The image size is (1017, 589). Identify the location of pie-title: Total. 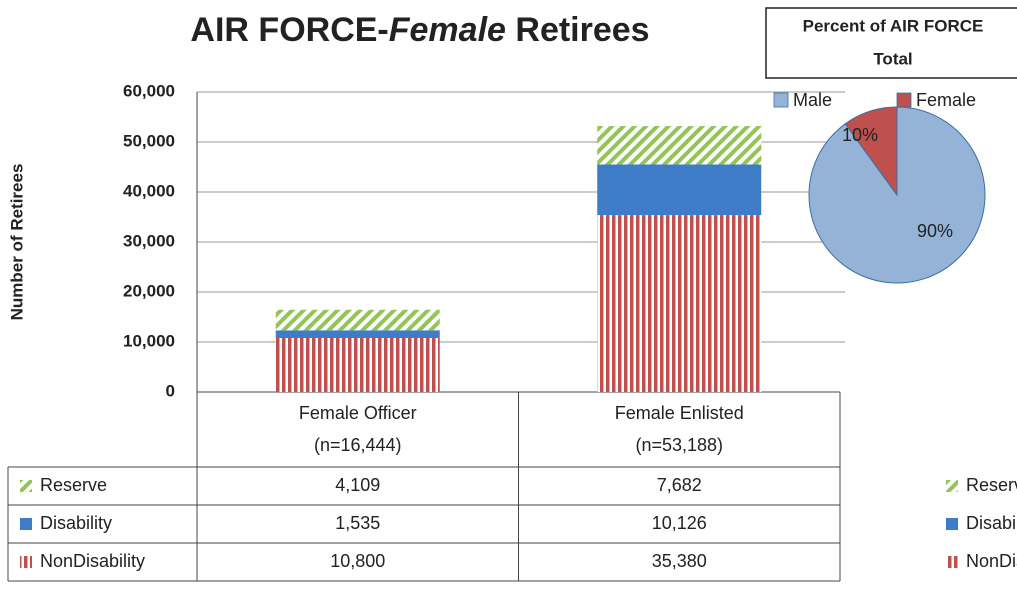
(892, 58).